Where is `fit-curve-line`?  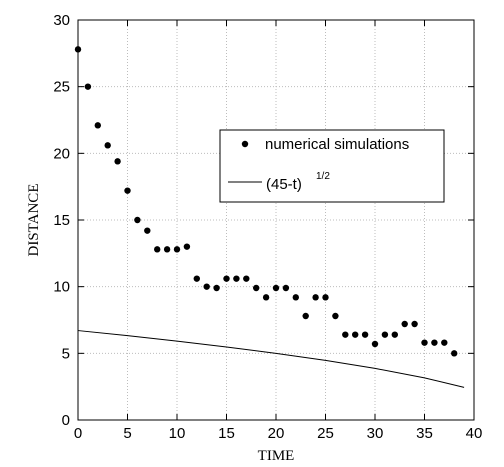
fit-curve-line is located at coordinates (271, 359).